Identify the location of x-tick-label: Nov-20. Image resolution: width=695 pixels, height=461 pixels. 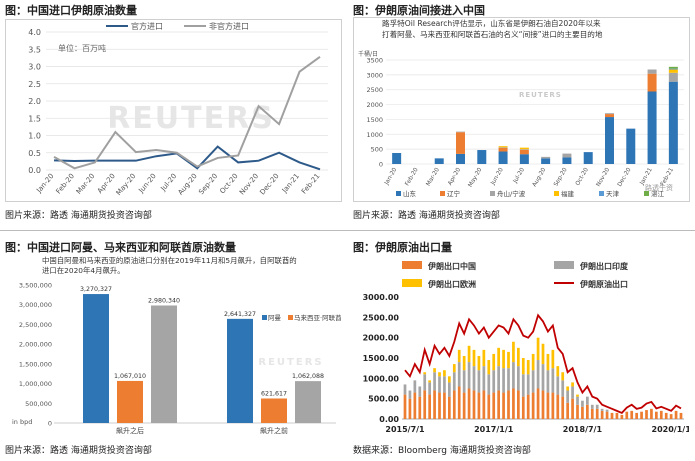
(604, 177).